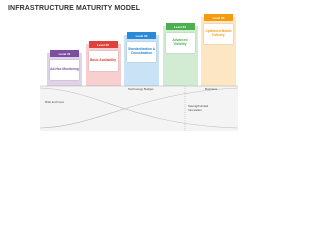 Image resolution: width=320 pixels, height=240 pixels. I want to click on level-text: Advanced Visibility, so click(180, 43).